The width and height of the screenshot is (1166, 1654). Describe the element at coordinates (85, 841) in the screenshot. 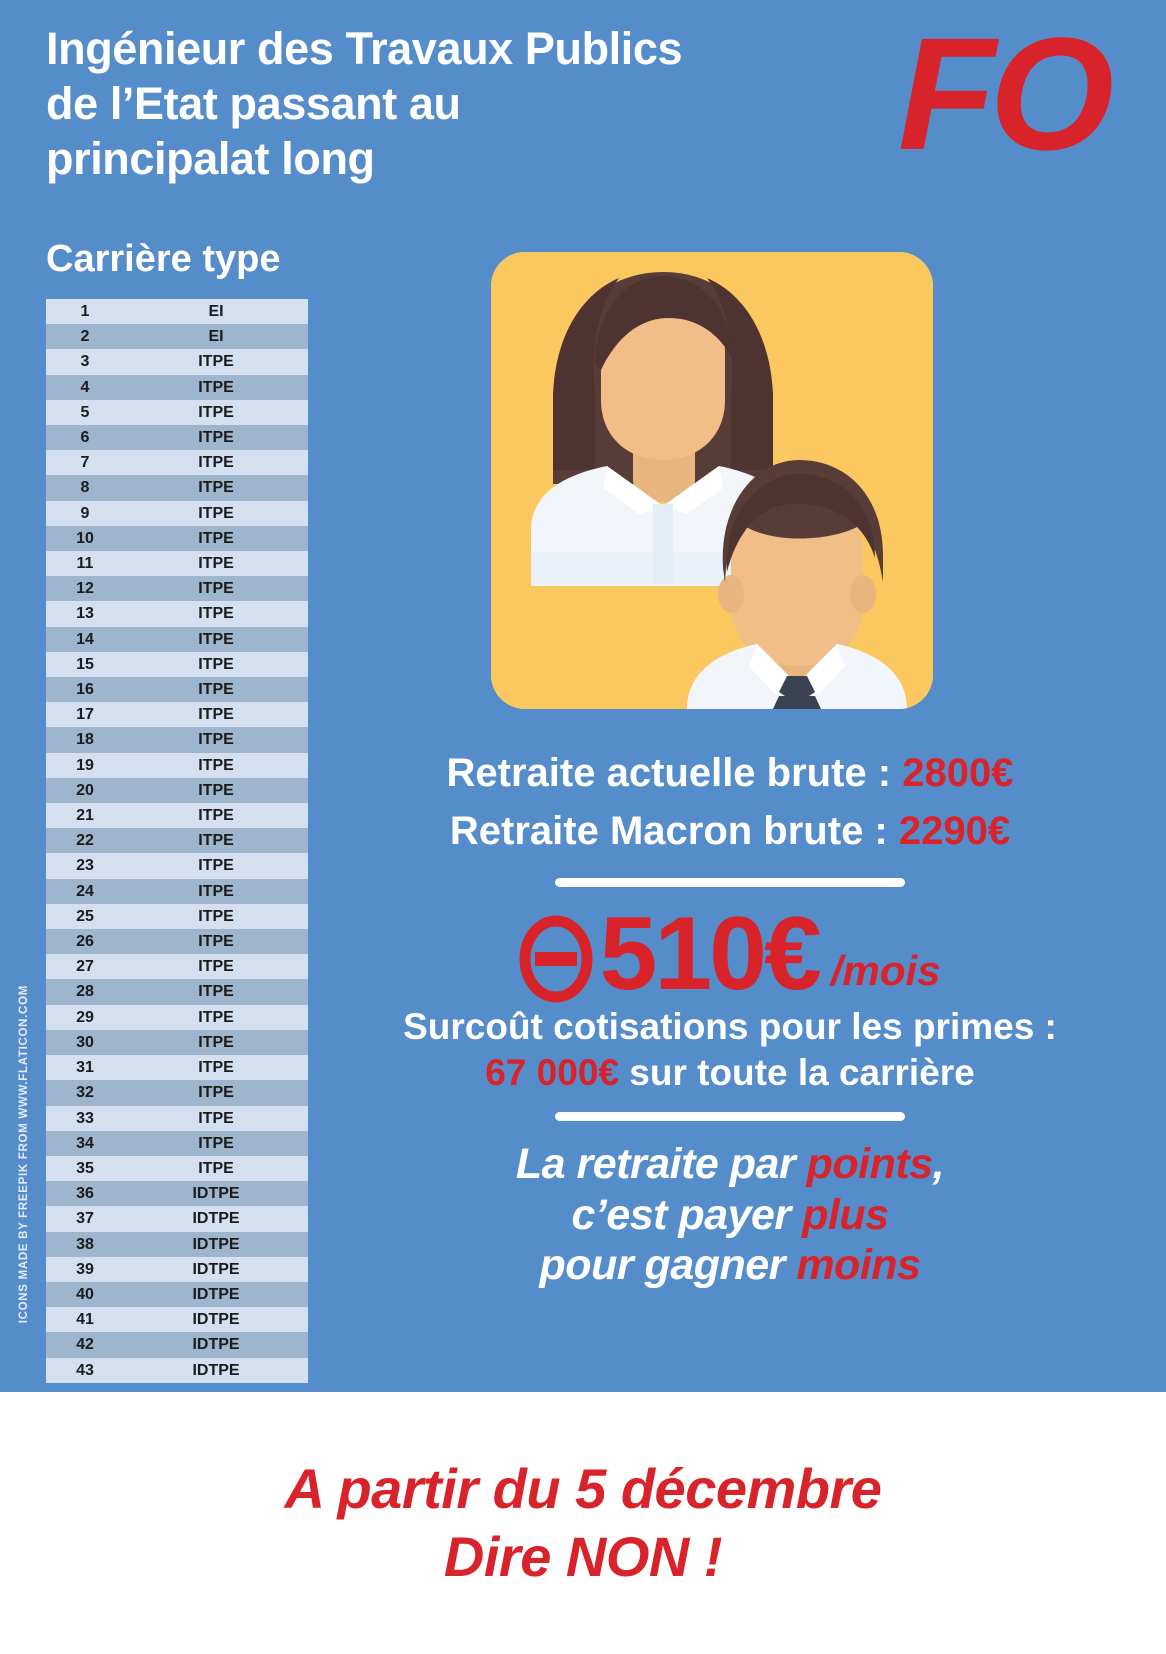

I see `career-year-cell: 22` at that location.